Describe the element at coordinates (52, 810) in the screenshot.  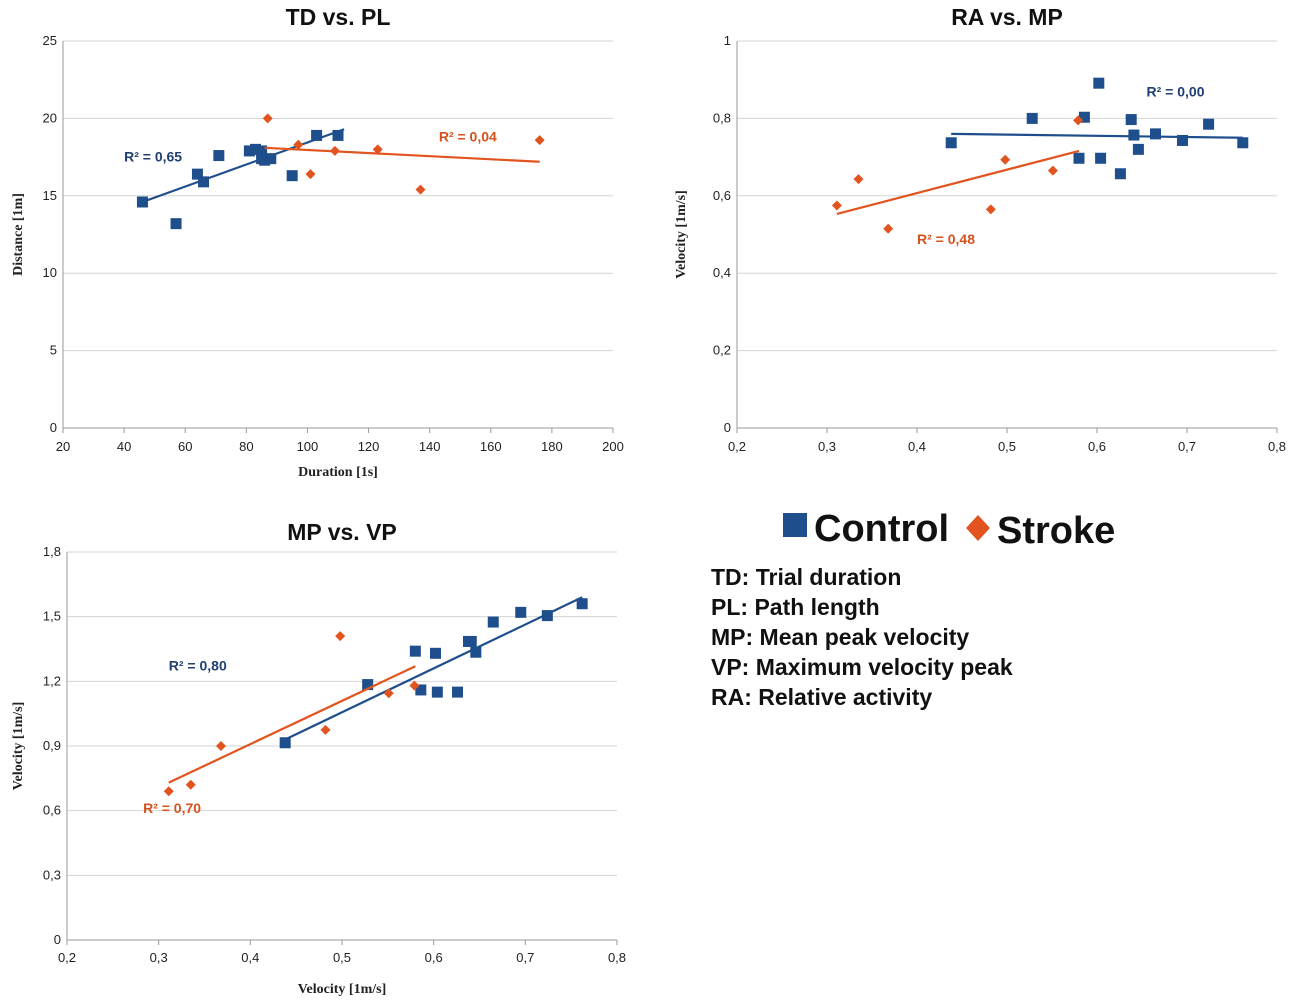
I see `y-tick-label: 0,6` at that location.